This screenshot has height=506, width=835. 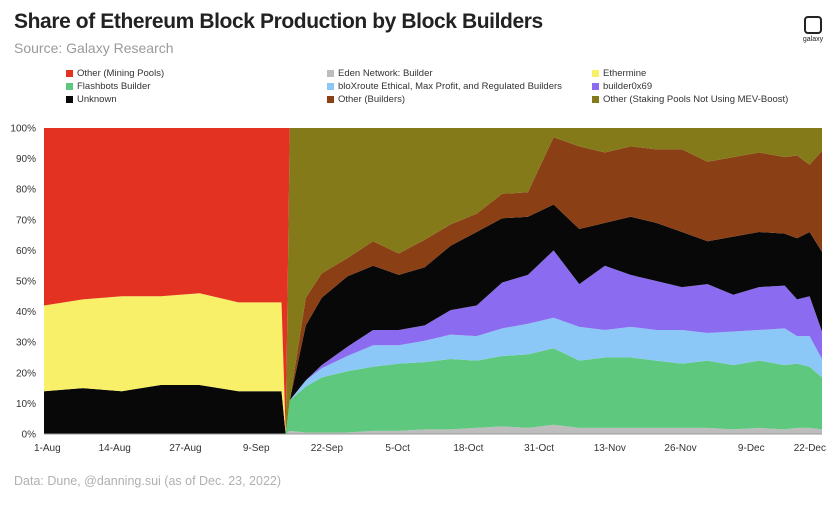 I want to click on legend-item: builder0x69, so click(x=622, y=86).